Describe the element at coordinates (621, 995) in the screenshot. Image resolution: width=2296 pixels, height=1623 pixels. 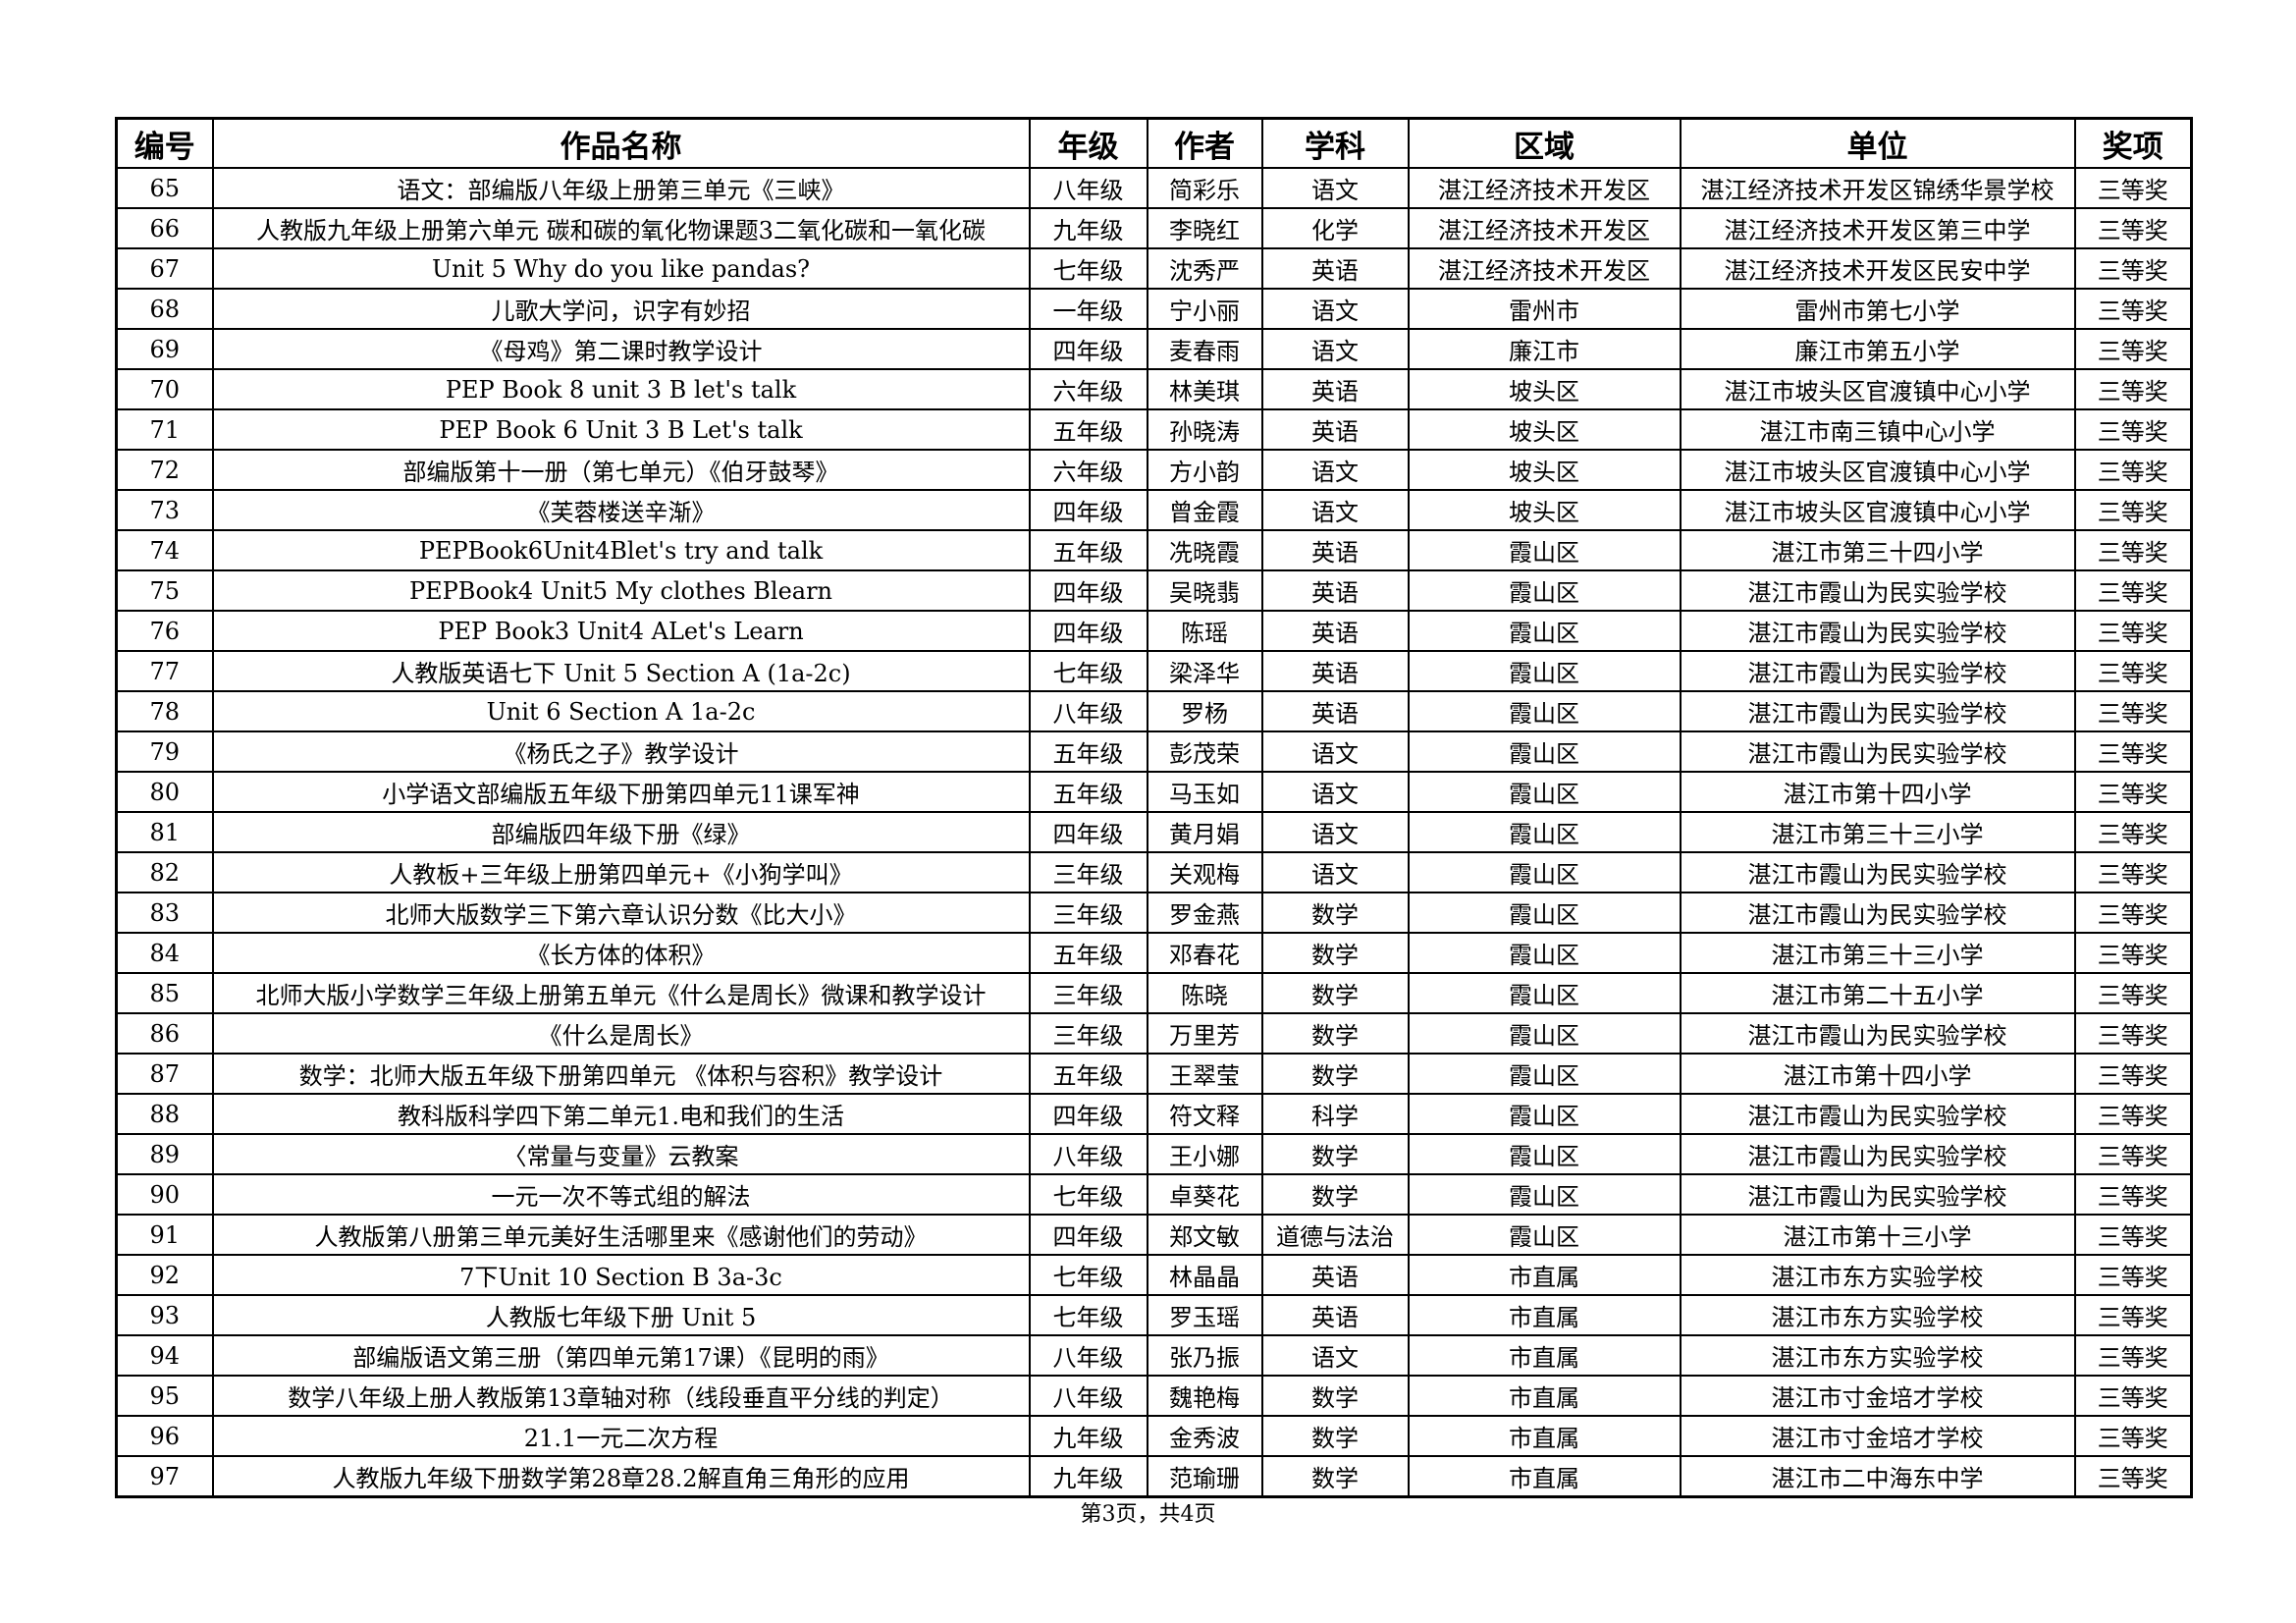
I see `cell-text: 北师大版小学数学三年级上册第五单元《什么是周长》微课和教学设计` at that location.